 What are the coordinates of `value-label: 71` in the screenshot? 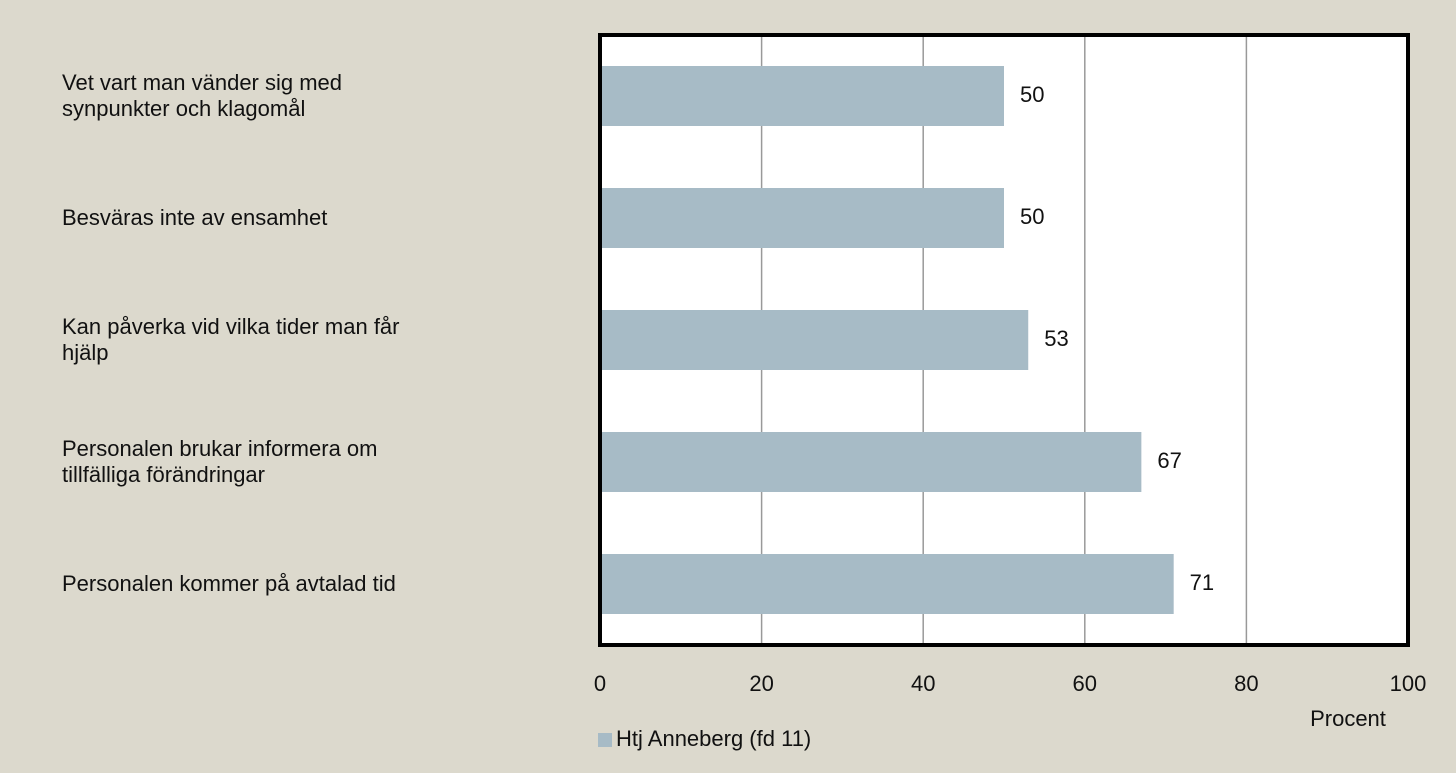 It's located at (1202, 582).